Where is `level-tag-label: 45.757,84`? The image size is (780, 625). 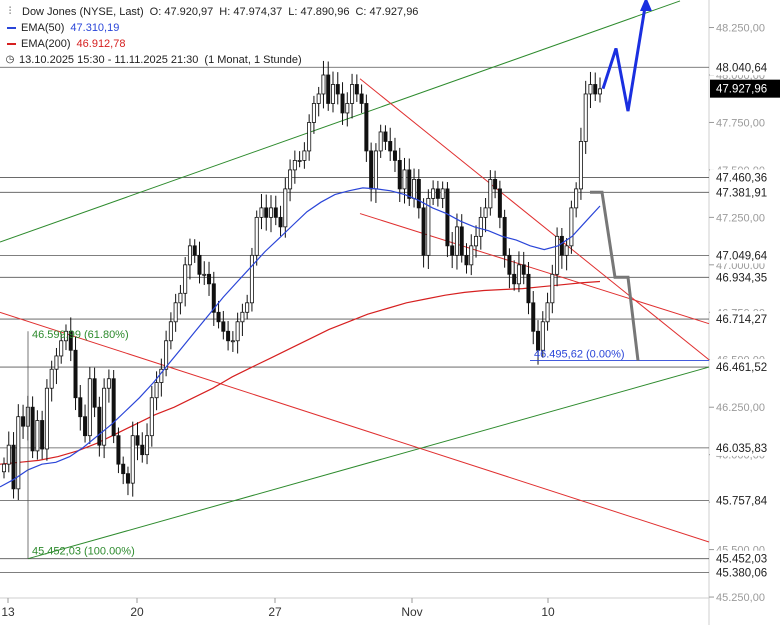 level-tag-label: 45.757,84 is located at coordinates (742, 502).